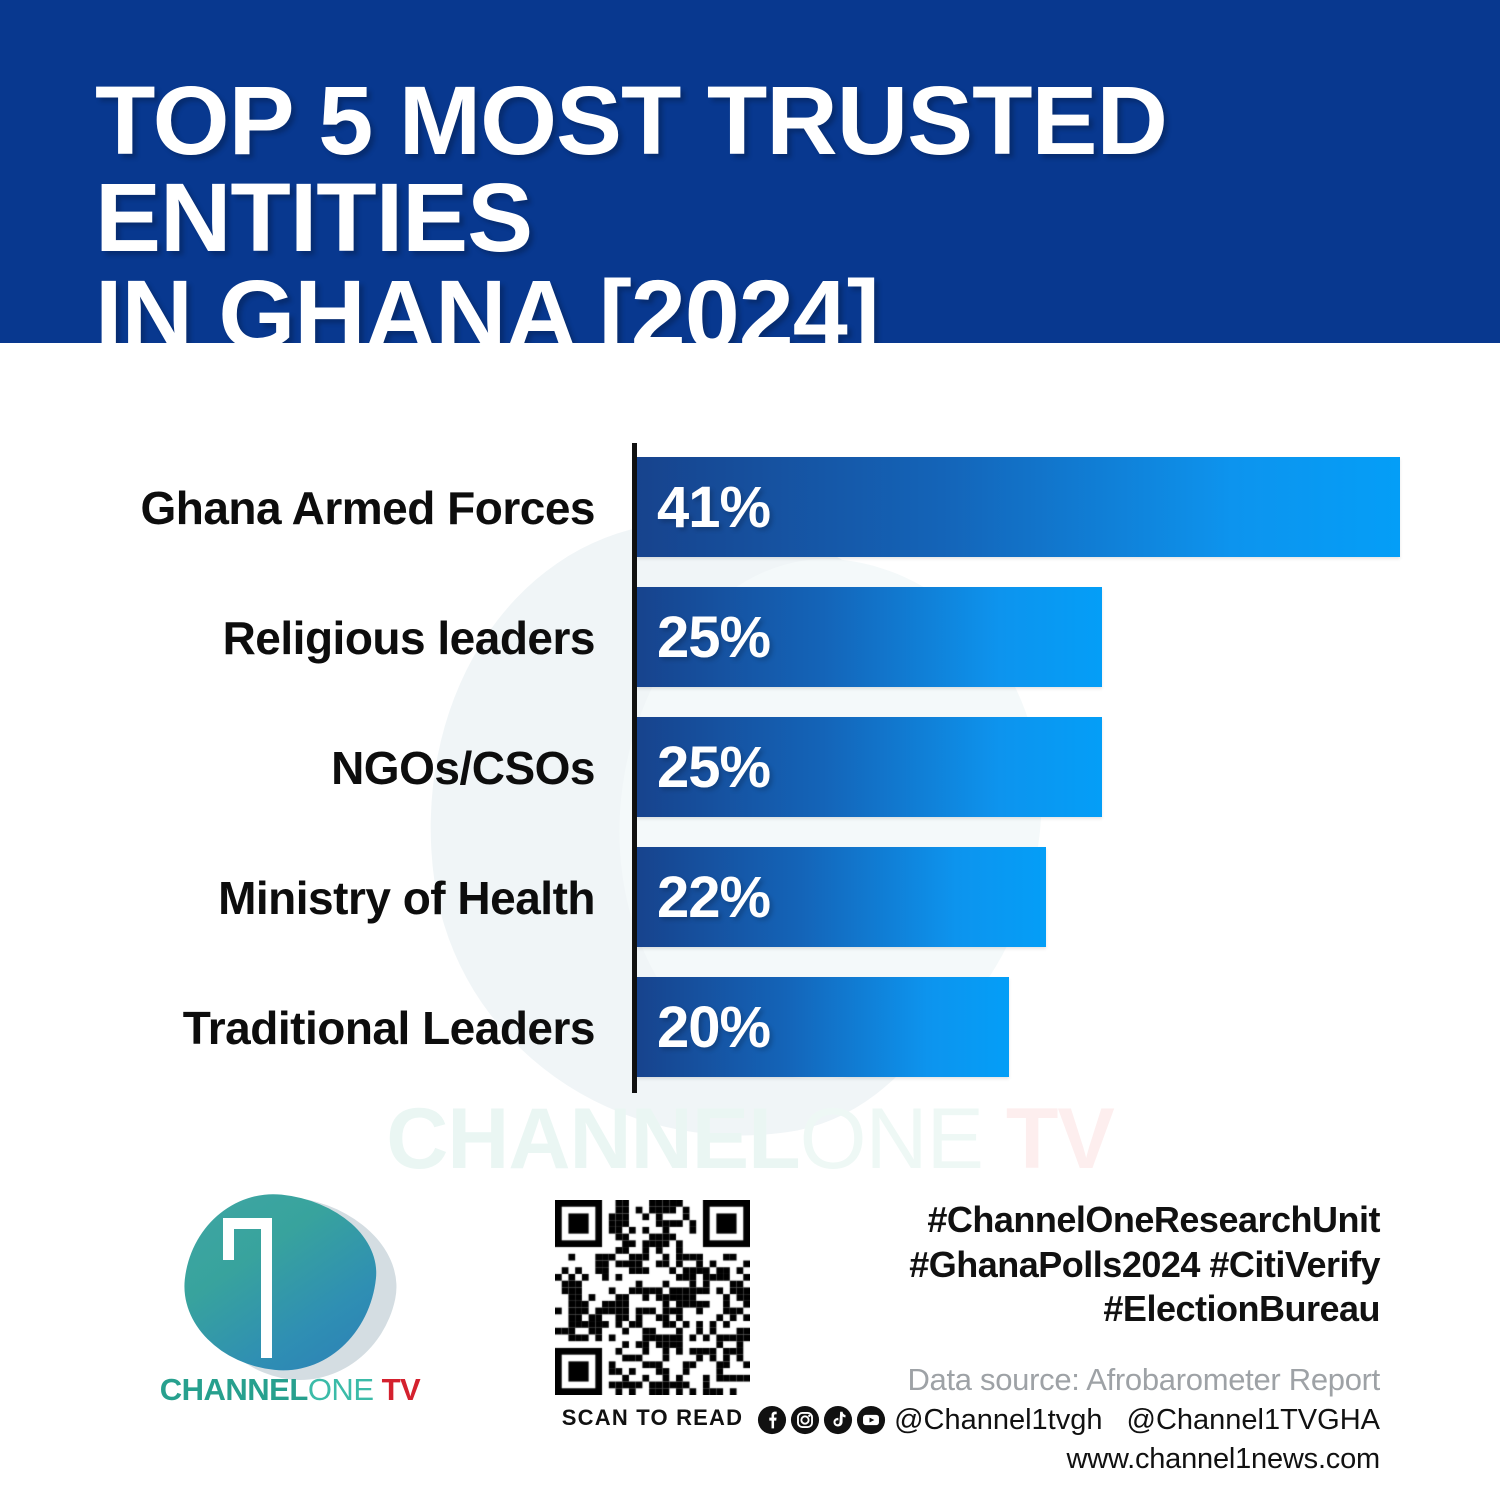 The width and height of the screenshot is (1500, 1500). I want to click on logo-wordmark: CHANNELONE TV, so click(290, 1390).